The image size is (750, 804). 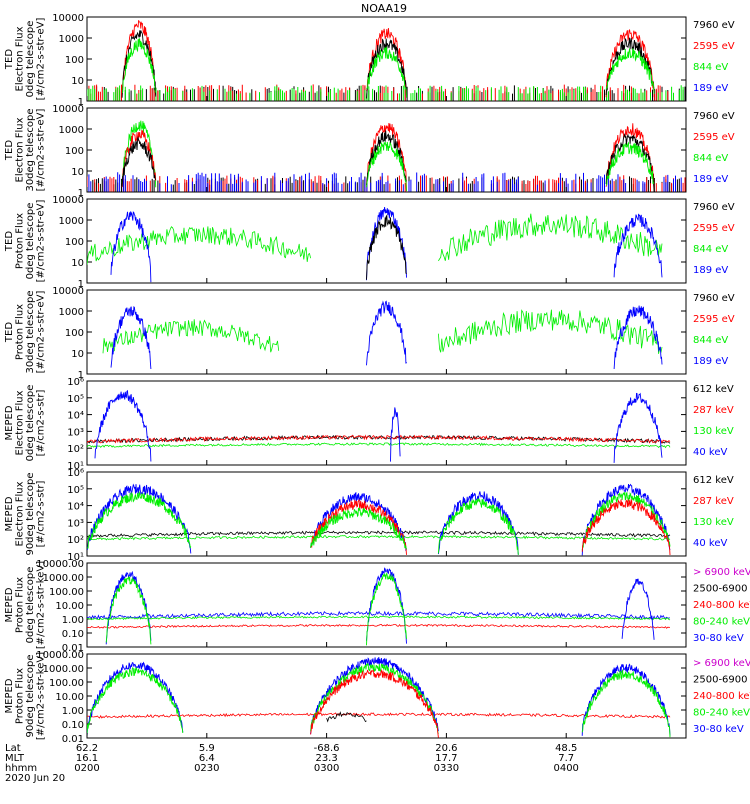 I want to click on x-row-label: Lat, so click(x=13, y=748).